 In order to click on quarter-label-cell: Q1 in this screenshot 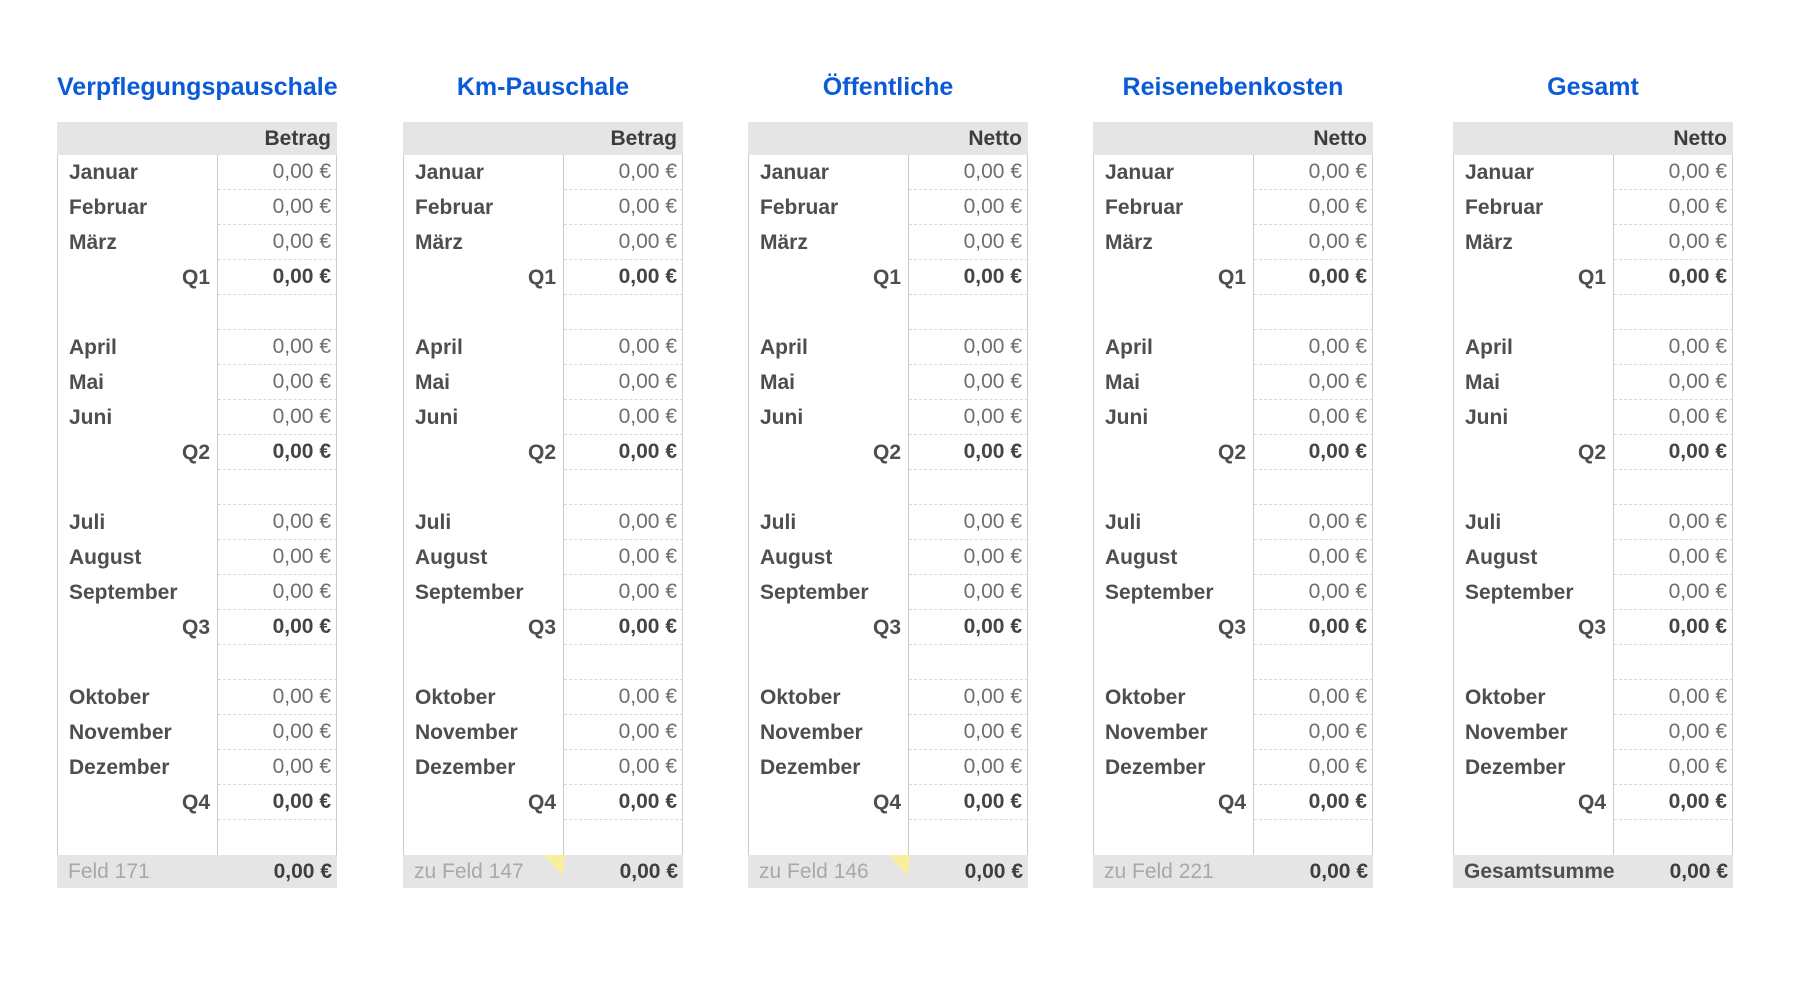, I will do `click(138, 277)`.